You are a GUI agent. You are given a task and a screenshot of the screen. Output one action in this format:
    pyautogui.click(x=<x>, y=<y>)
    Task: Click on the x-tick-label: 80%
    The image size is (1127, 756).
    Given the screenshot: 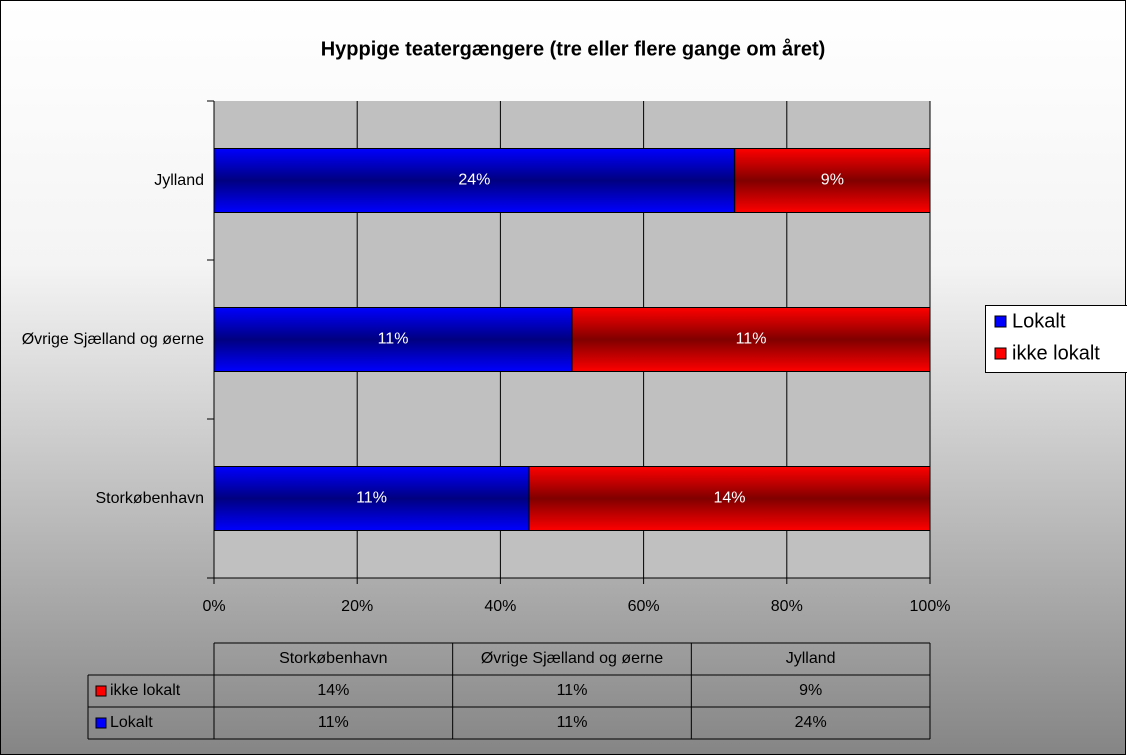 What is the action you would take?
    pyautogui.click(x=787, y=606)
    